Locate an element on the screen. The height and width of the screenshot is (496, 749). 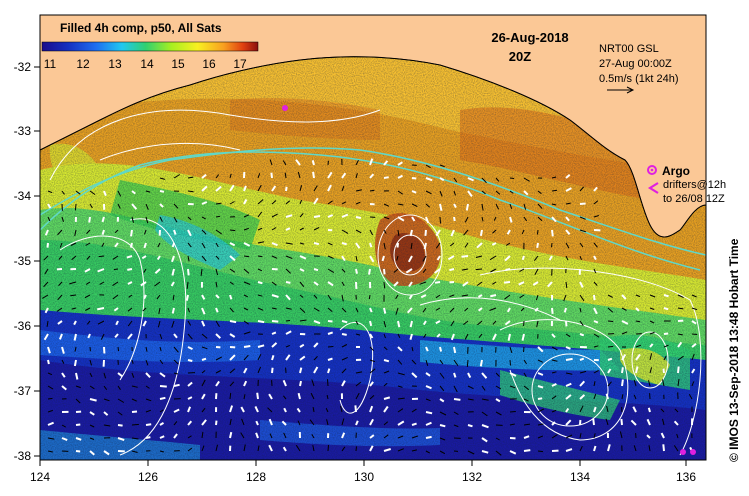
lat-tick-38: -38 is located at coordinates (23, 456).